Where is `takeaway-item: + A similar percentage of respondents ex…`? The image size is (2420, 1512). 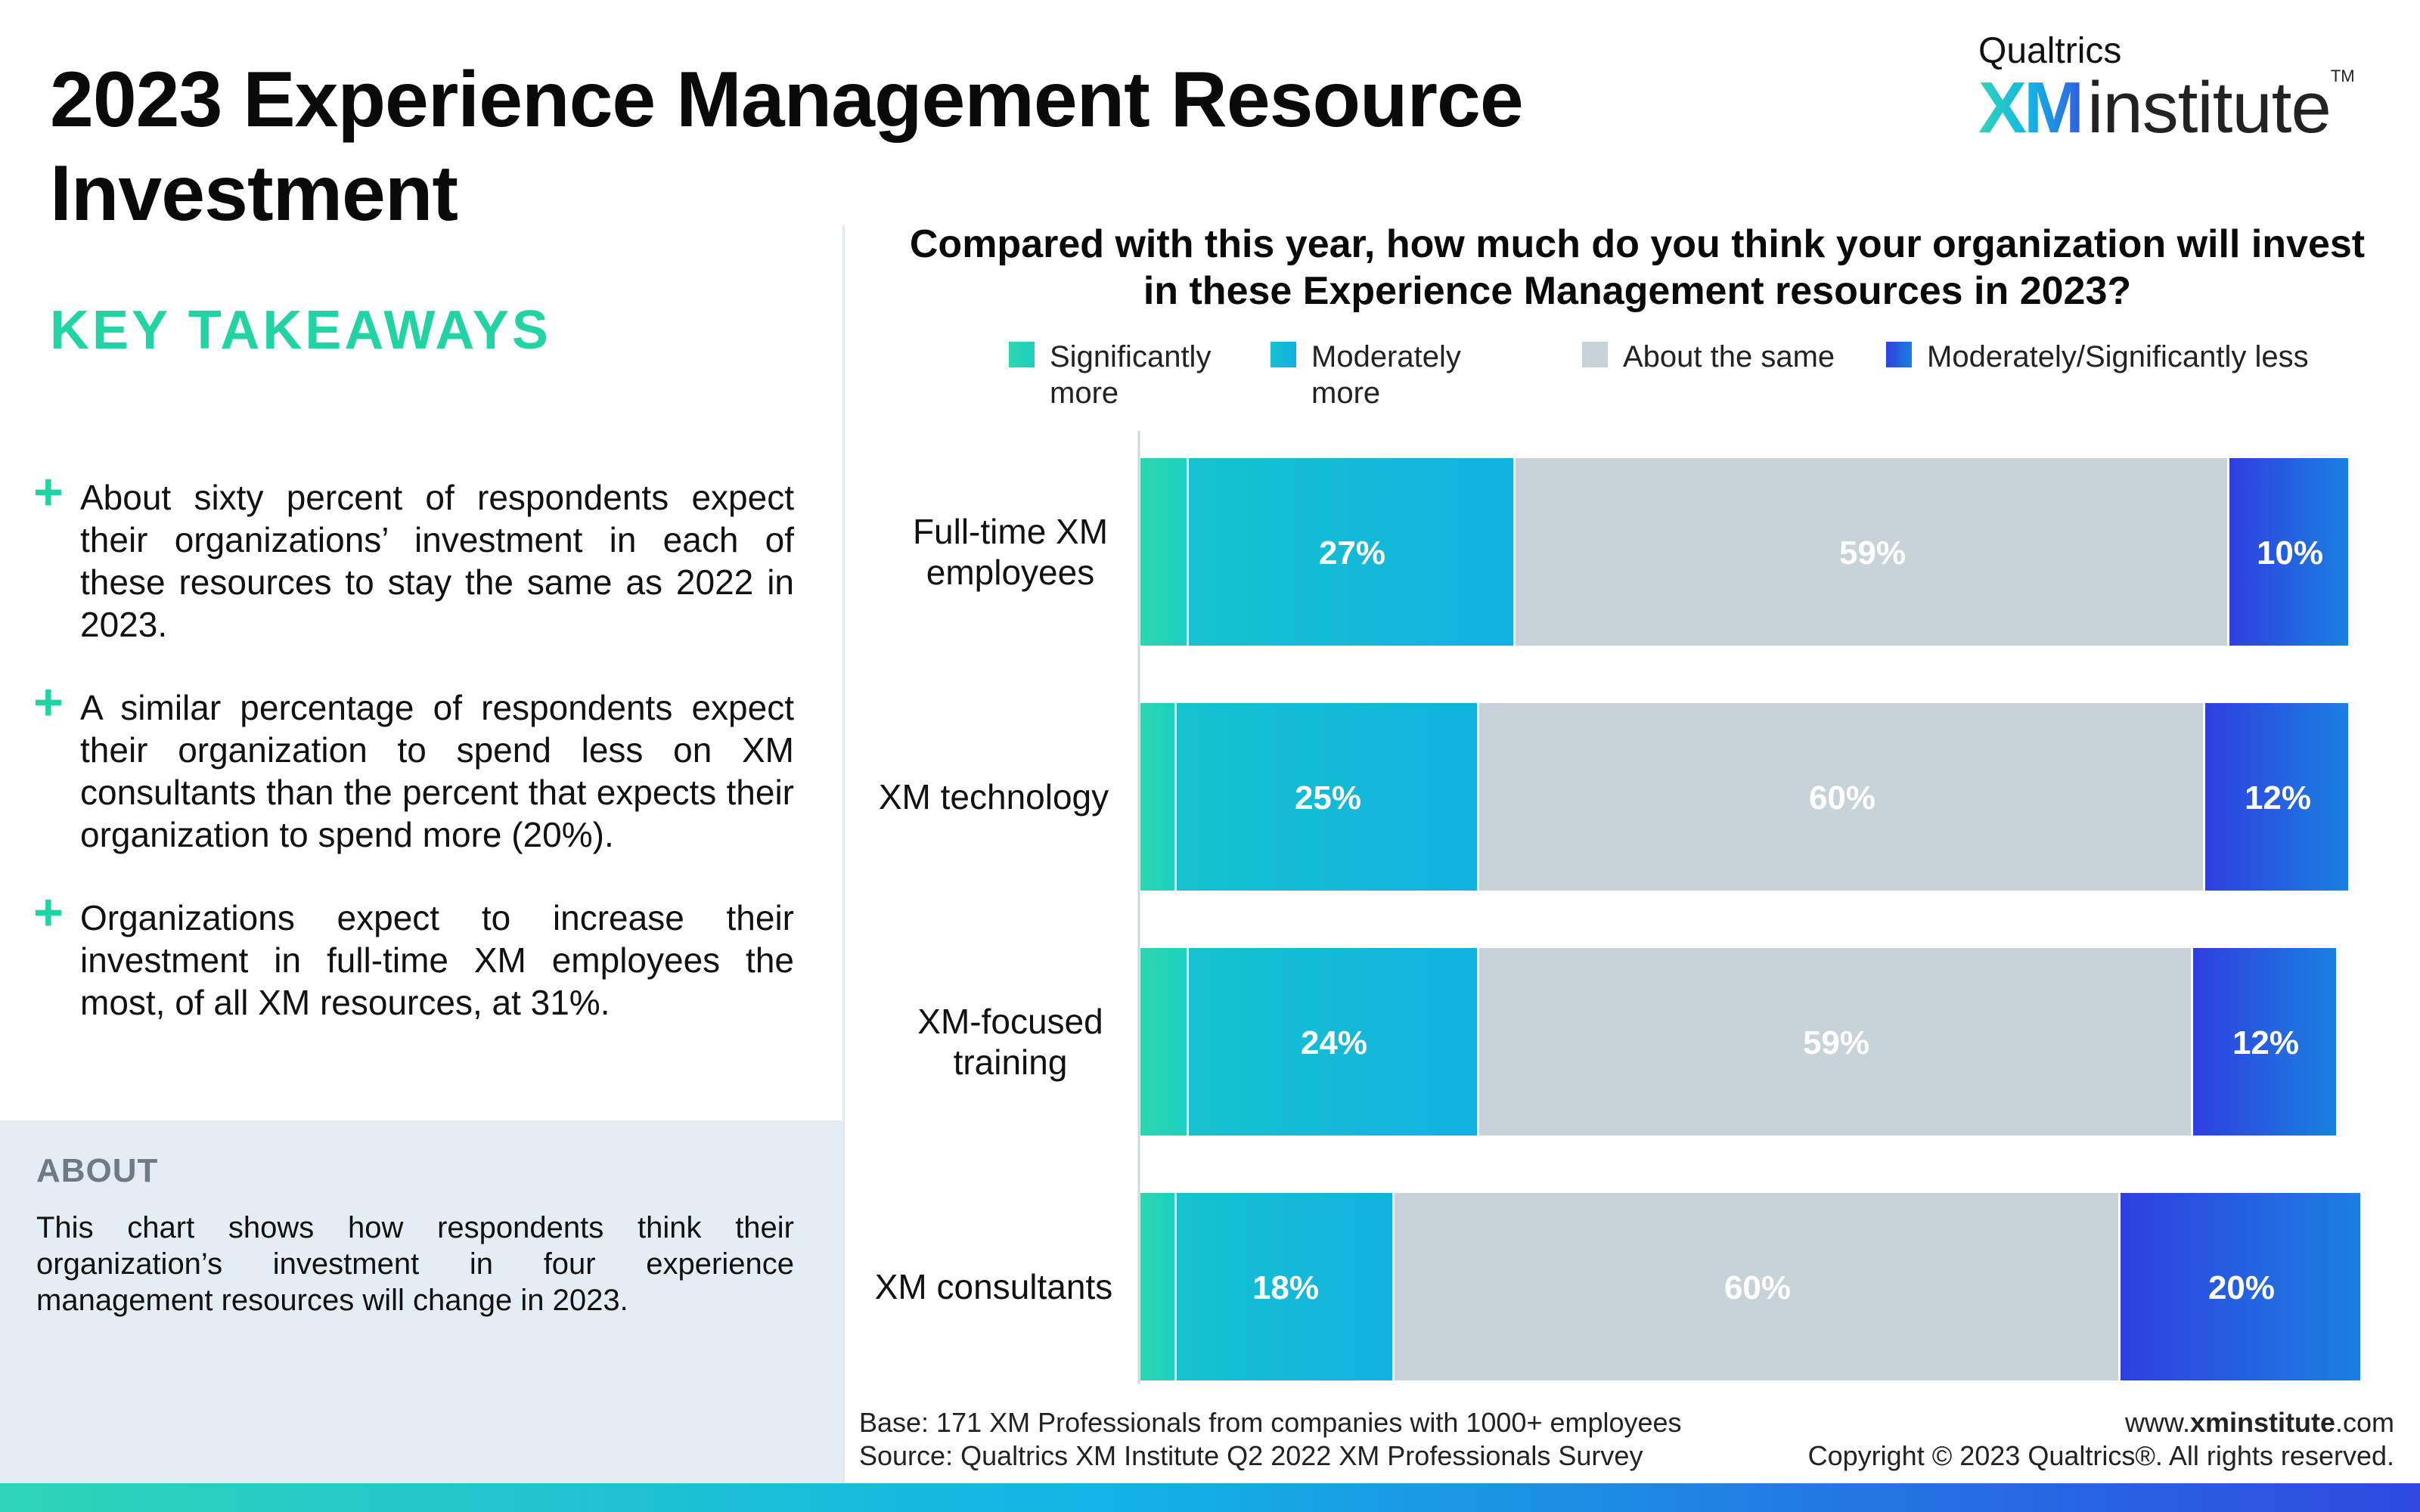 takeaway-item: + A similar percentage of respondents ex… is located at coordinates (414, 765).